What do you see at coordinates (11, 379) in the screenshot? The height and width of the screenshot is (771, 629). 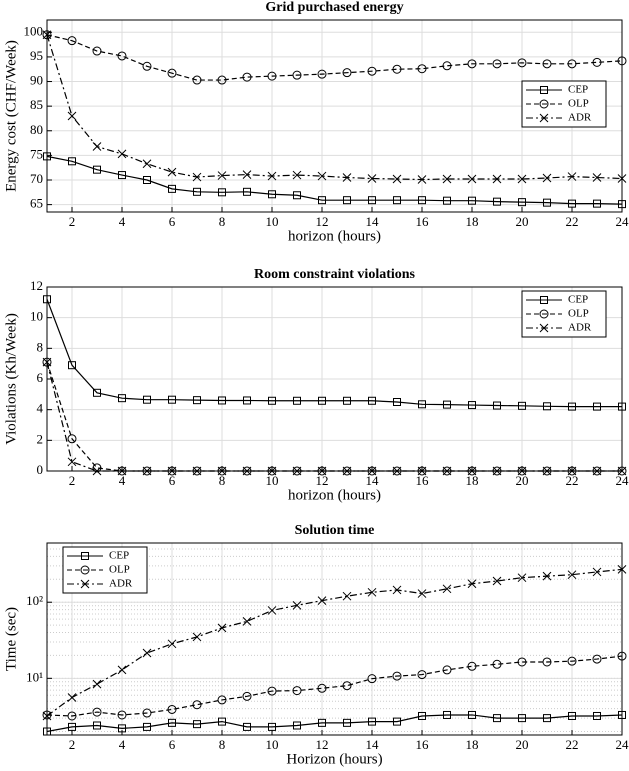 I see `y-axis-label: Violations (Kh/Week)` at bounding box center [11, 379].